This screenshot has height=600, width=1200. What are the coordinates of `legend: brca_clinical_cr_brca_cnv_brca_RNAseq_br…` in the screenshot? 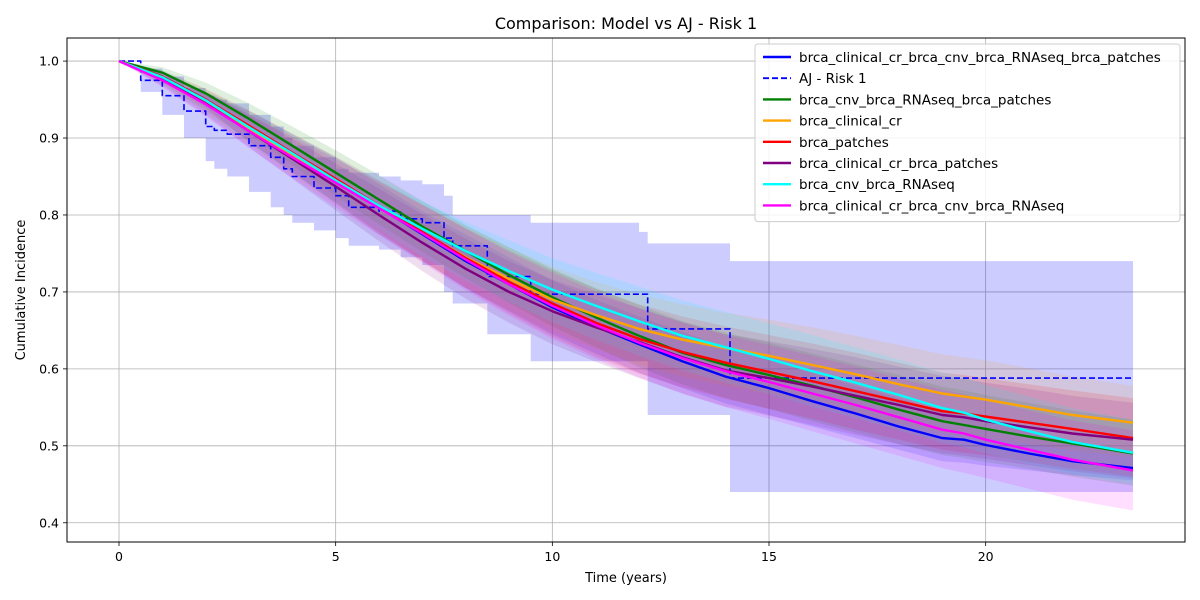 It's located at (967, 133).